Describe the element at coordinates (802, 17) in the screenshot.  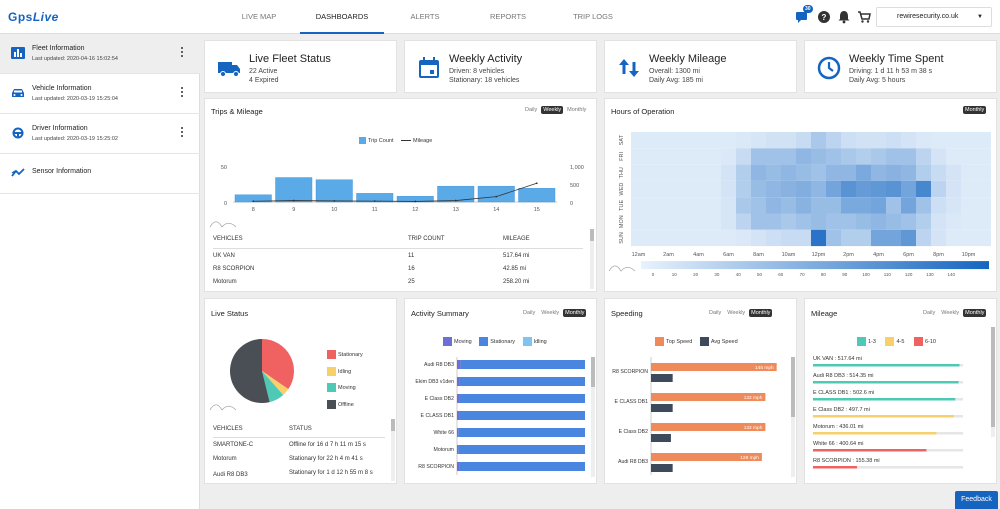
I see `messages-icon` at that location.